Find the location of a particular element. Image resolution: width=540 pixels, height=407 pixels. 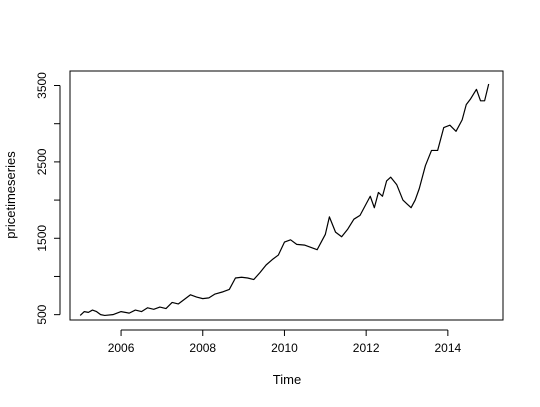

x-tick-label: 2006 is located at coordinates (121, 348).